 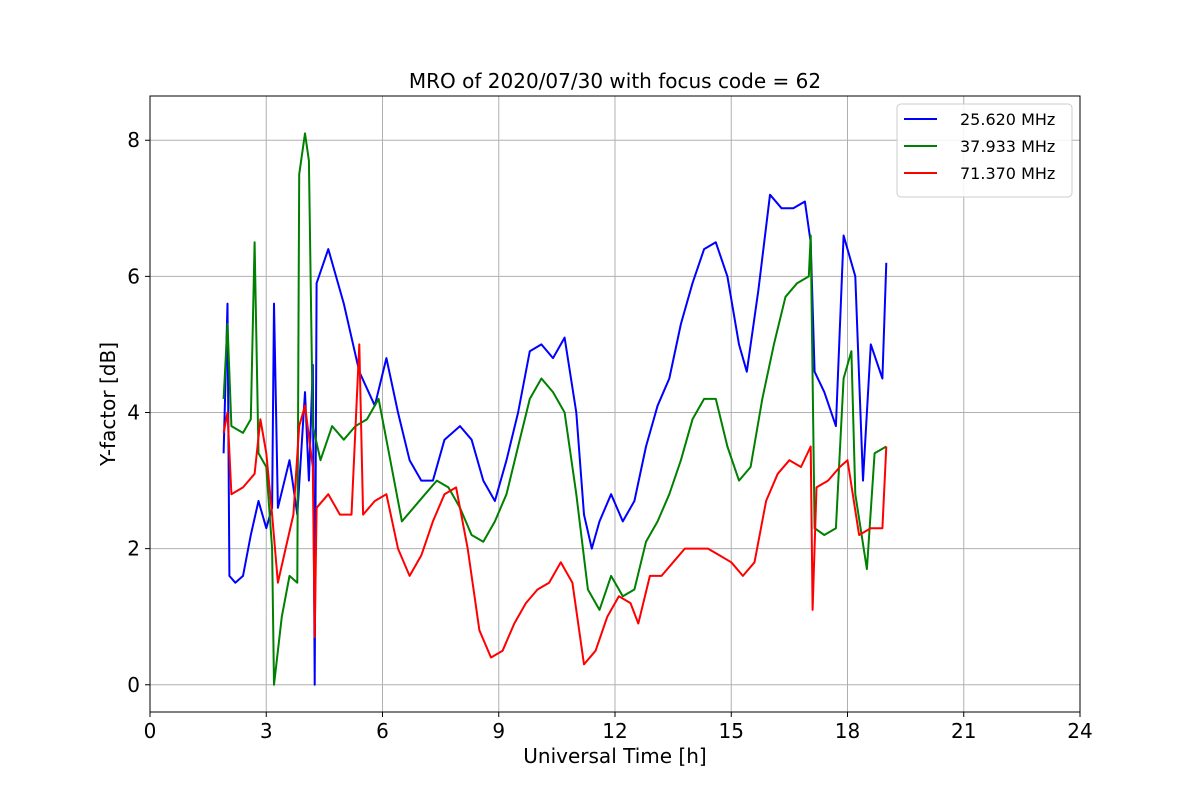 I want to click on legend-label: 37.933 MHz, so click(x=1007, y=146).